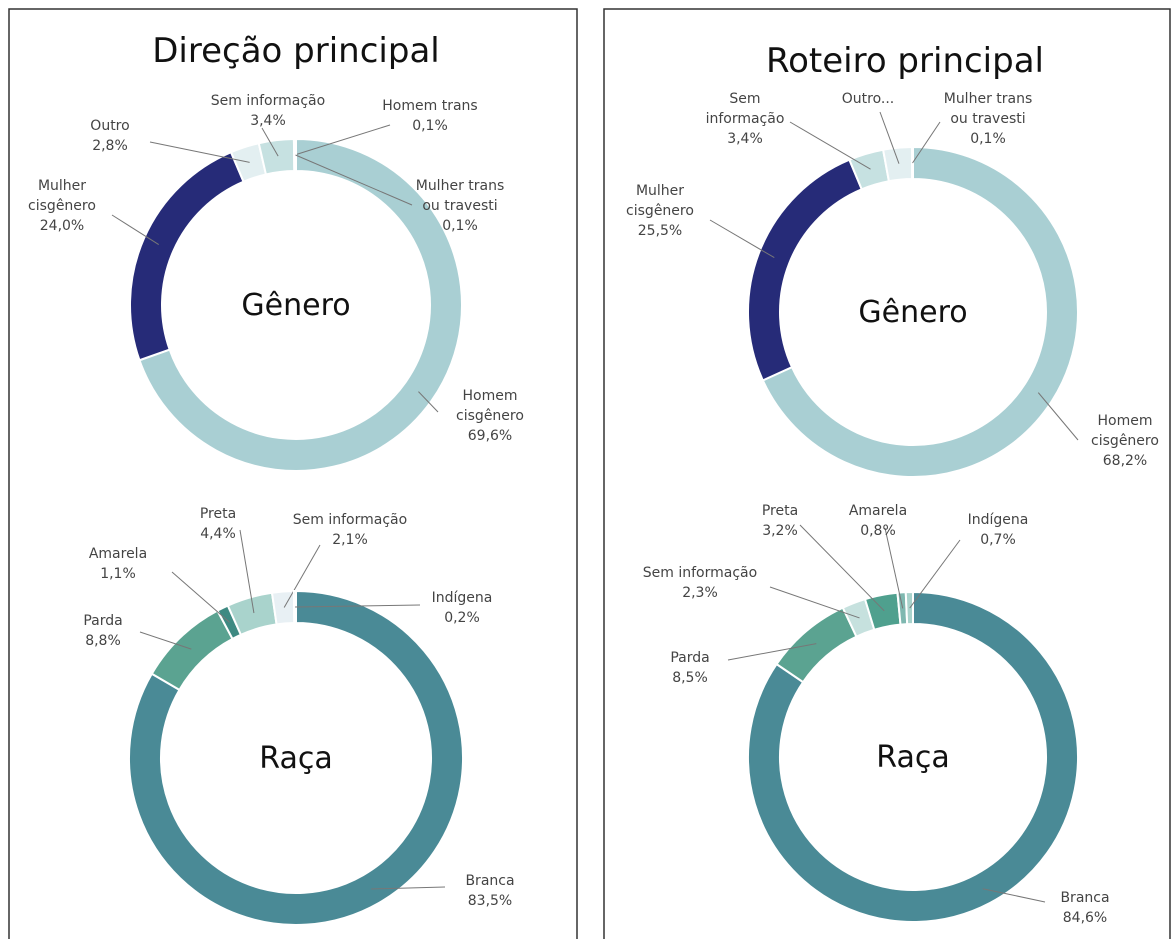 This screenshot has height=939, width=1172. What do you see at coordinates (878, 531) in the screenshot?
I see `segment-value-label: 0,8%` at bounding box center [878, 531].